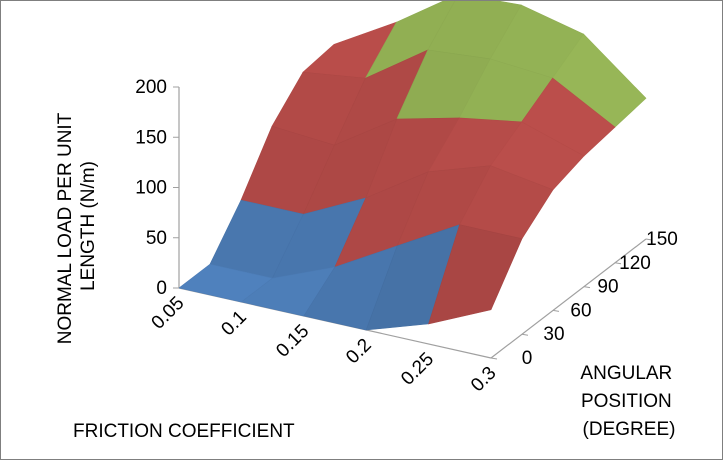  Describe the element at coordinates (151, 188) in the screenshot. I see `z-tick-label: 100` at that location.